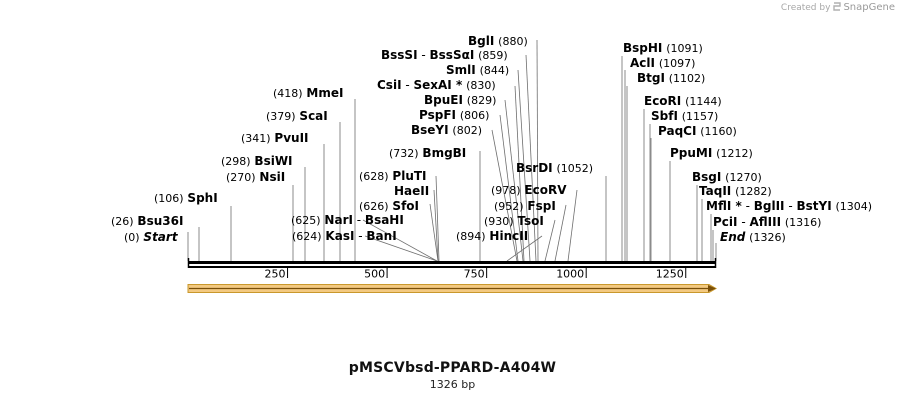  I want to click on enzyme-label: (418) MmeI, so click(308, 93).